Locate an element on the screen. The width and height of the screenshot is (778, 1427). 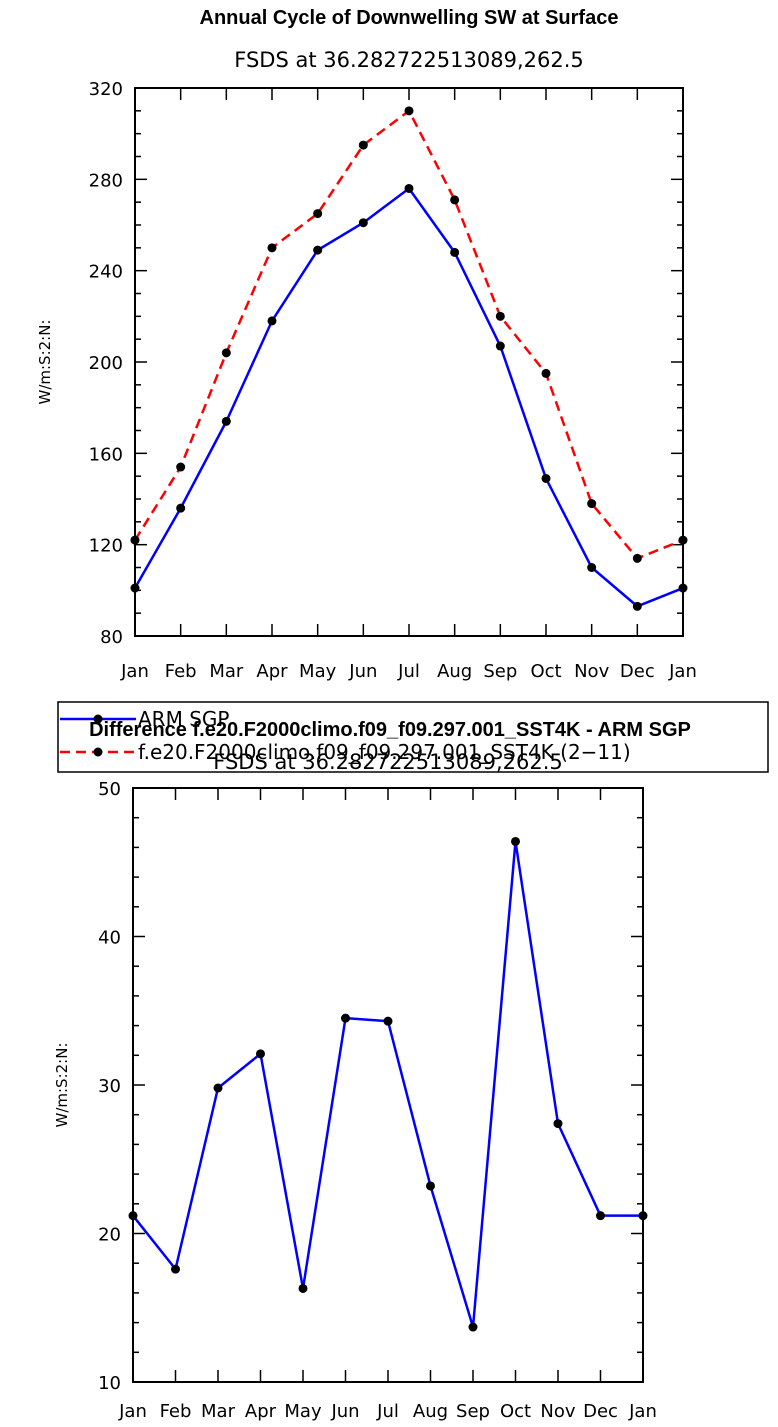
chart1-ytick-label: 80 is located at coordinates (111, 637).